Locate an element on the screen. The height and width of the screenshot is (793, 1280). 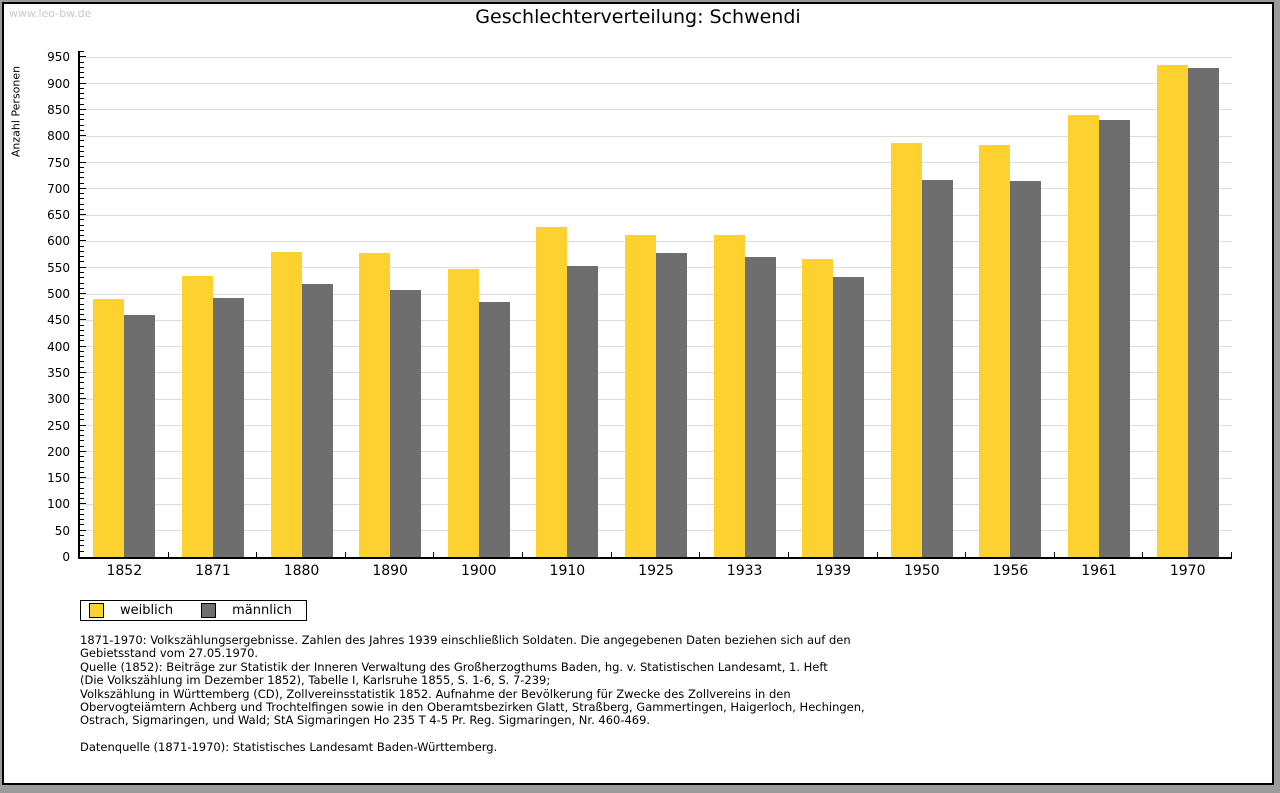
x-tick-label: 1961 is located at coordinates (1099, 571).